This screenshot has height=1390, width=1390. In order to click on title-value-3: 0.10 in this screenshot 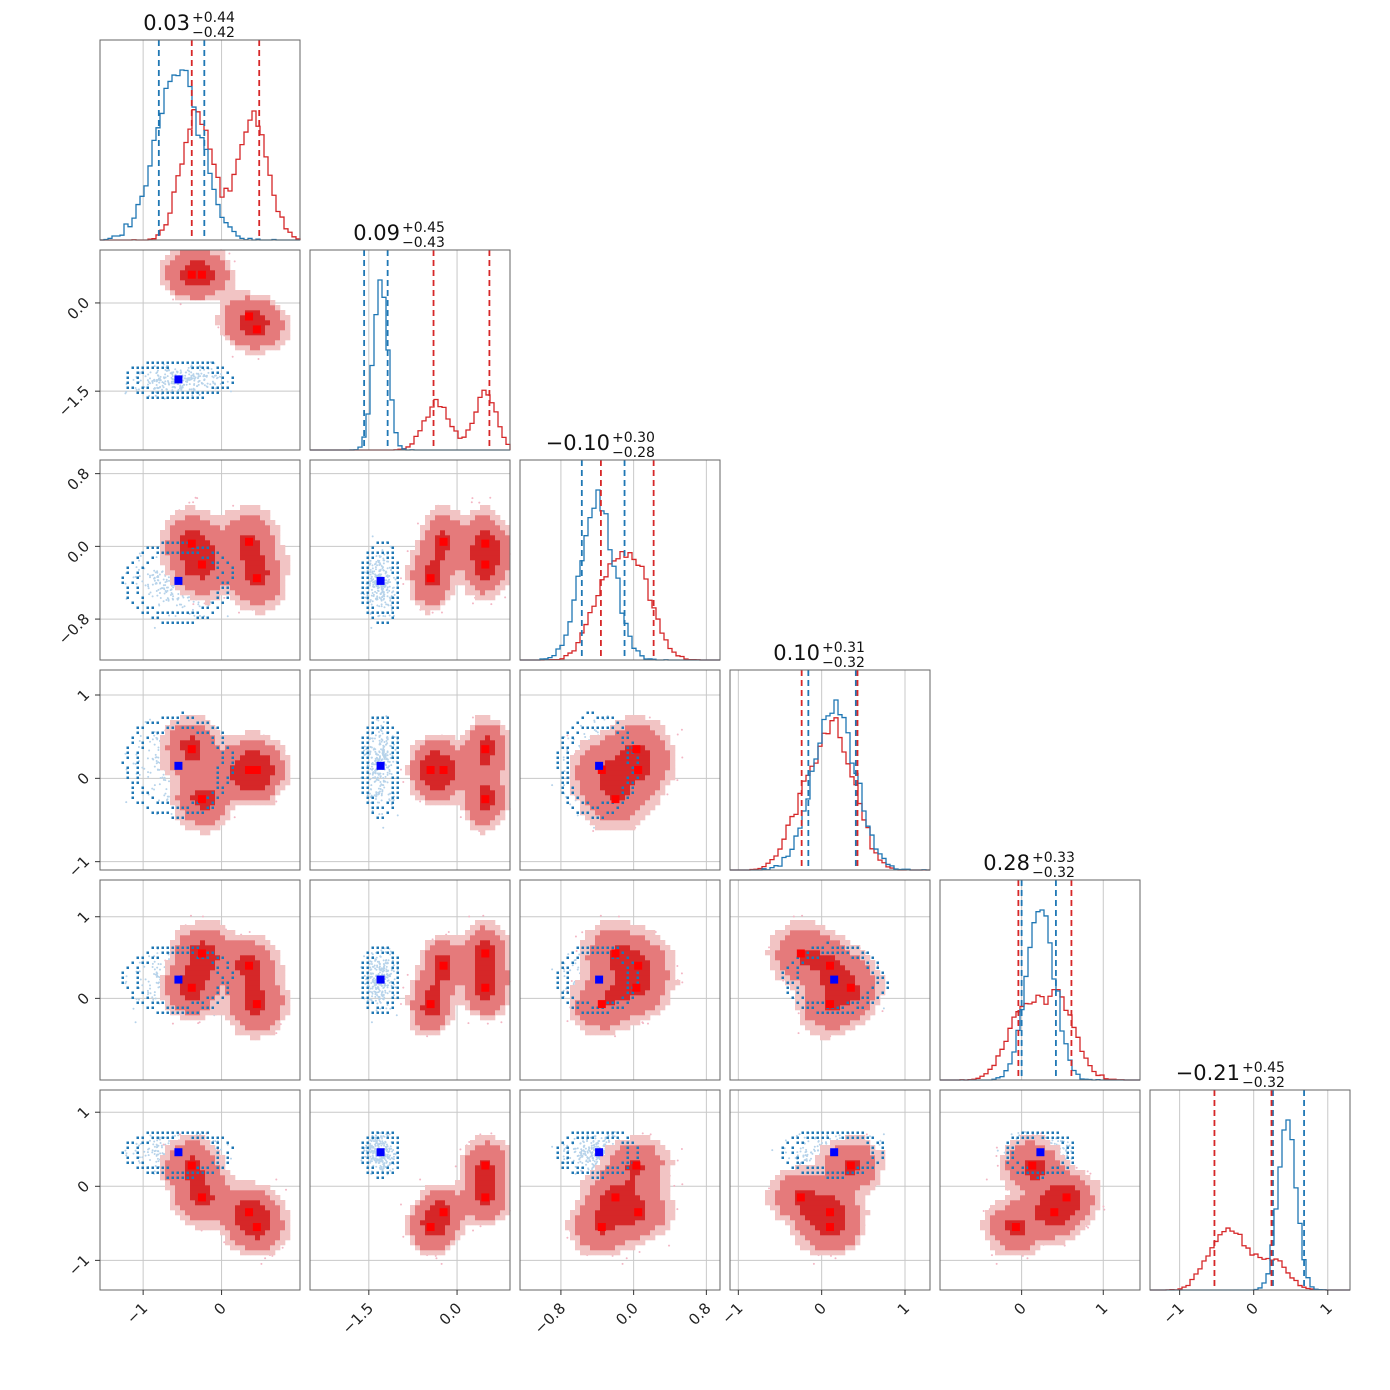, I will do `click(796, 653)`.